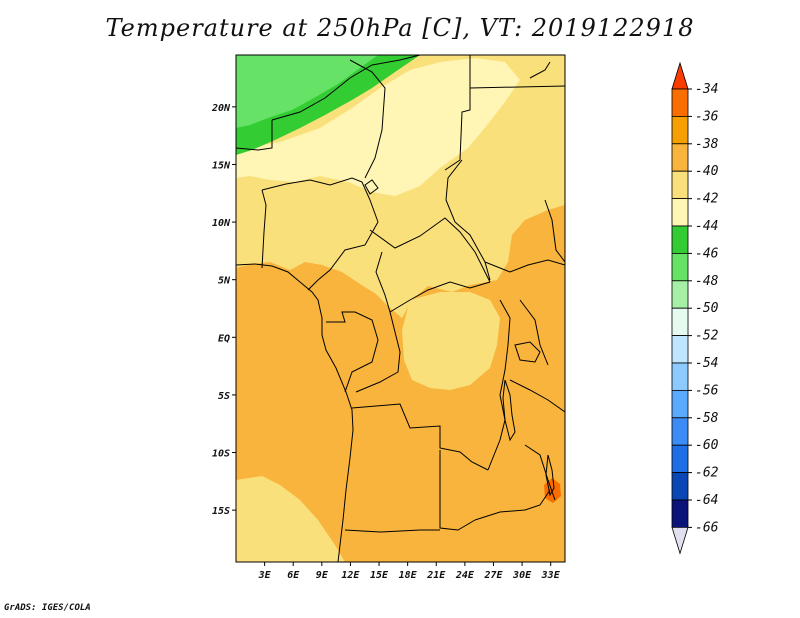 Image resolution: width=800 pixels, height=618 pixels. What do you see at coordinates (465, 575) in the screenshot?
I see `lon-tick-label: 24E` at bounding box center [465, 575].